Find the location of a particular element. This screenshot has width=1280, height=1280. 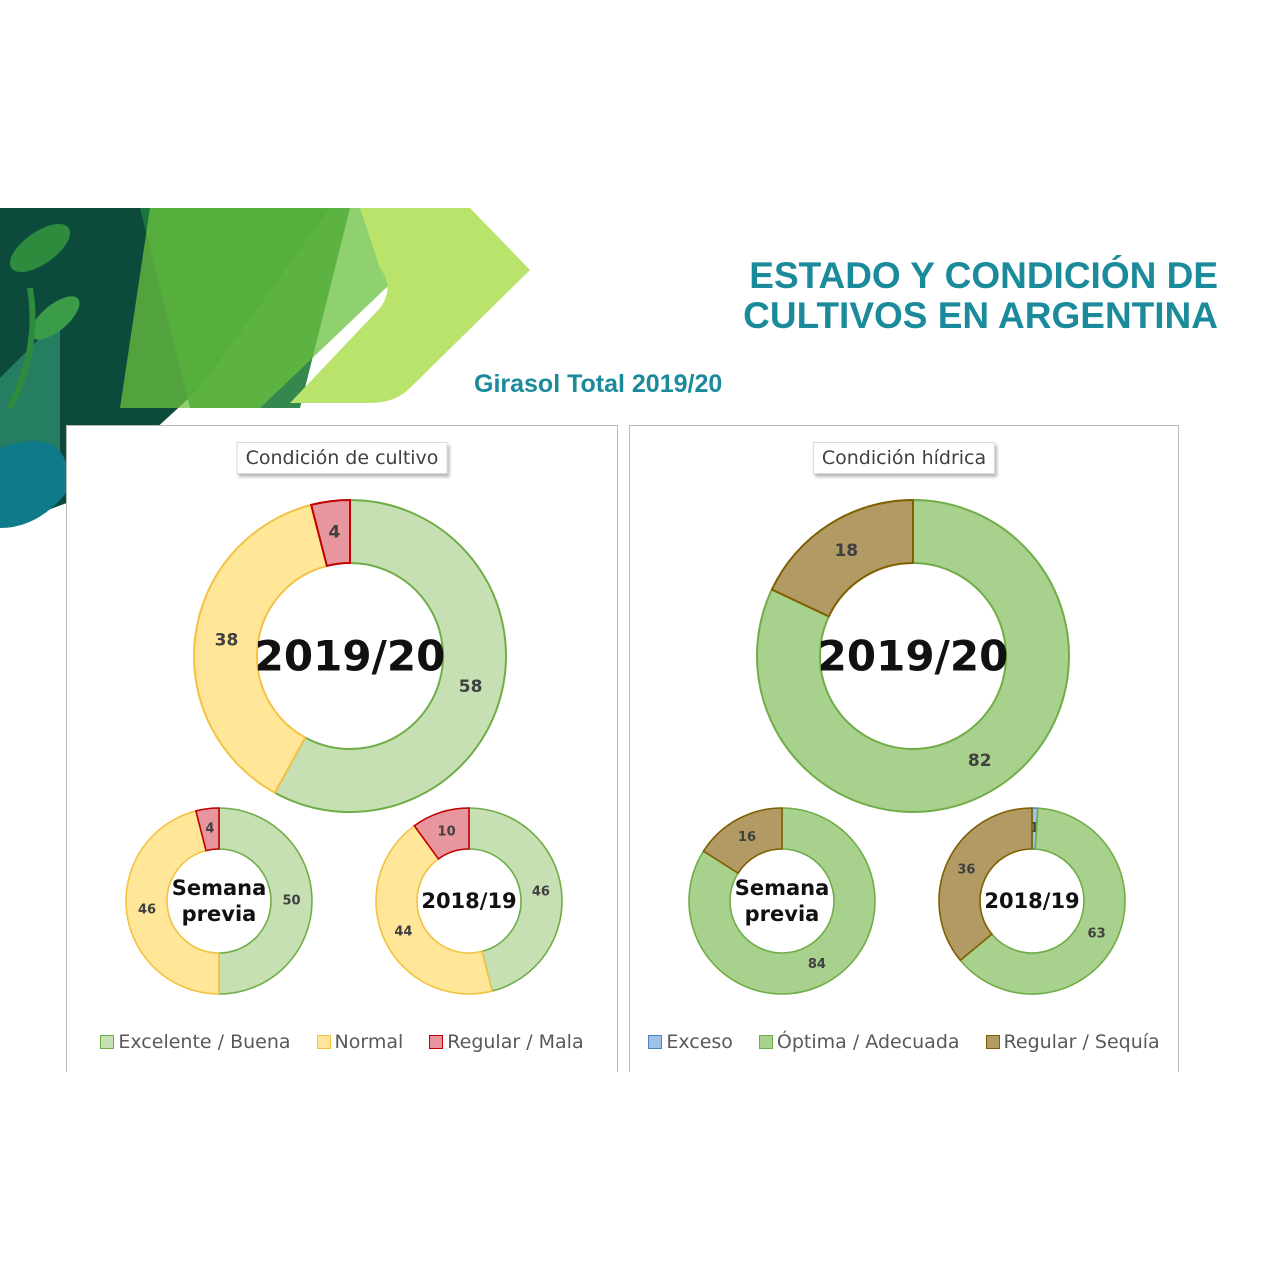

legend-item-exceso: Exceso is located at coordinates (690, 1042).